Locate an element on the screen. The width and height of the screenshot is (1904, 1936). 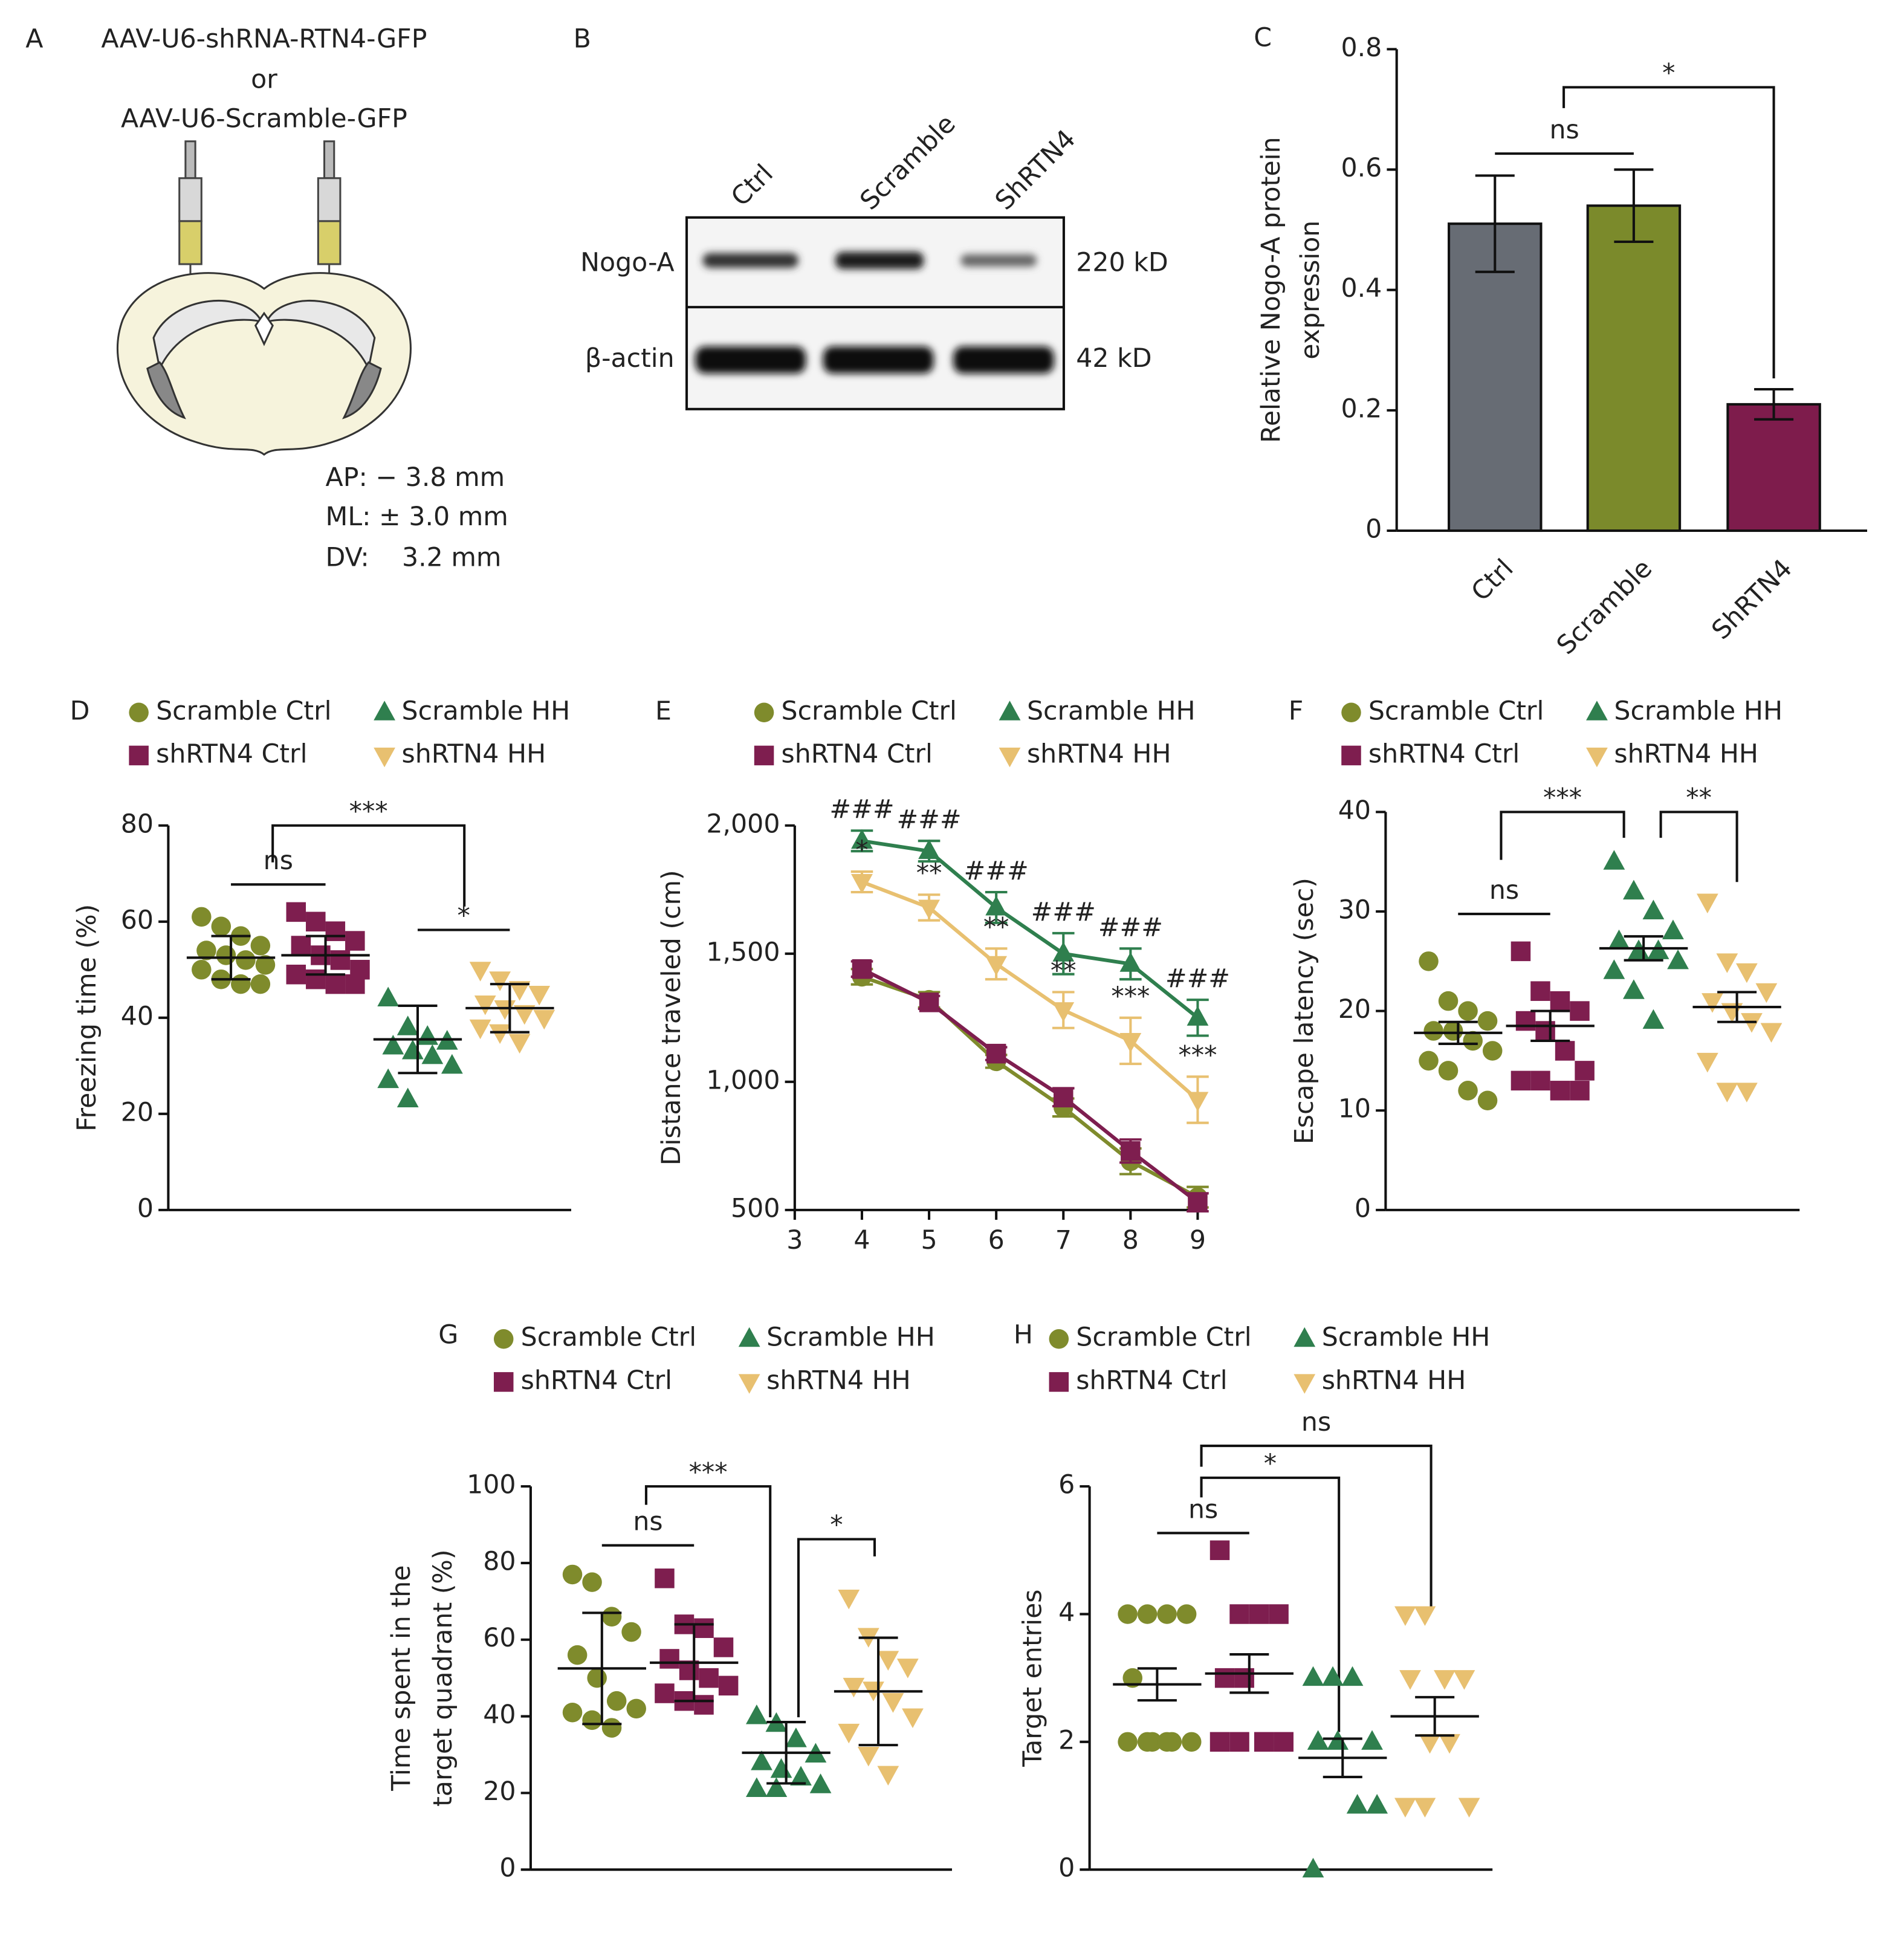
coordinate: DV: 3.2 mm is located at coordinates (414, 557).